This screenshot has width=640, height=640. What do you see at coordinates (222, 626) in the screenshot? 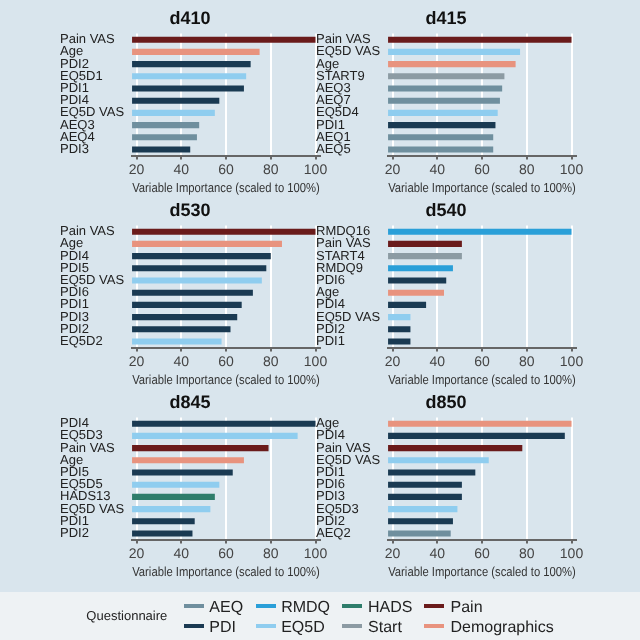
I see `legend-label: PDI` at bounding box center [222, 626].